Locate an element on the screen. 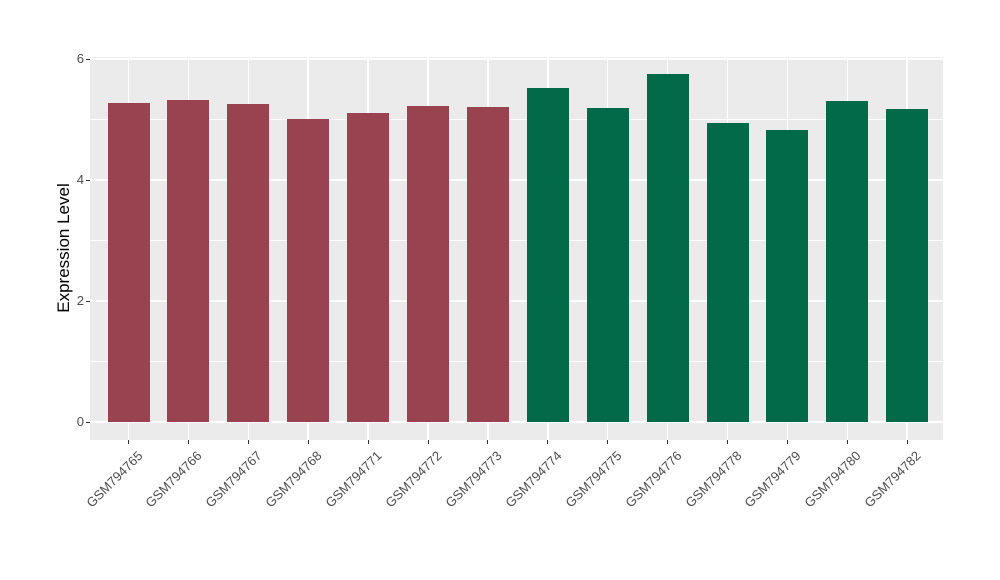  x-tick-label: GSM794768 is located at coordinates (293, 479).